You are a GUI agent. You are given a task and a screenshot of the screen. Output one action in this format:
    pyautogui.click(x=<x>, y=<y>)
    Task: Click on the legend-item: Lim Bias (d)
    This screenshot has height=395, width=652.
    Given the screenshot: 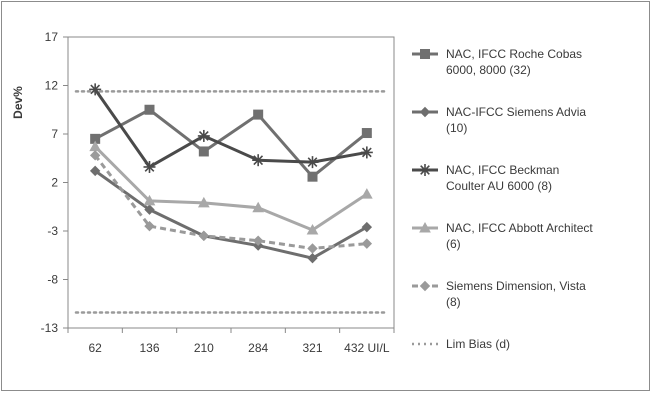 What is the action you would take?
    pyautogui.click(x=461, y=344)
    